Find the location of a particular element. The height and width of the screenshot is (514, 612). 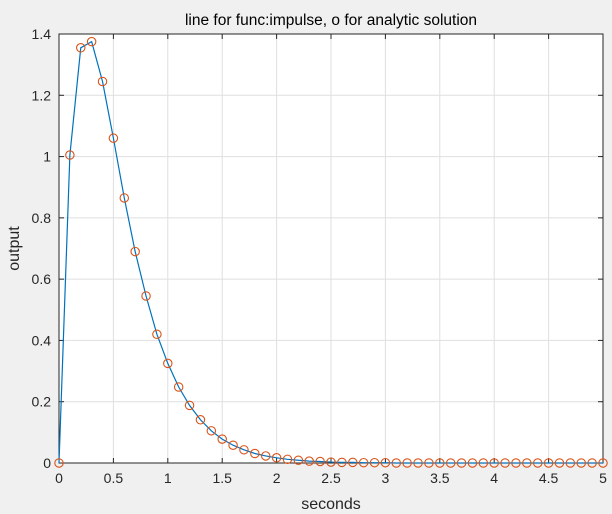

x-tick-label: 4.5 is located at coordinates (549, 478).